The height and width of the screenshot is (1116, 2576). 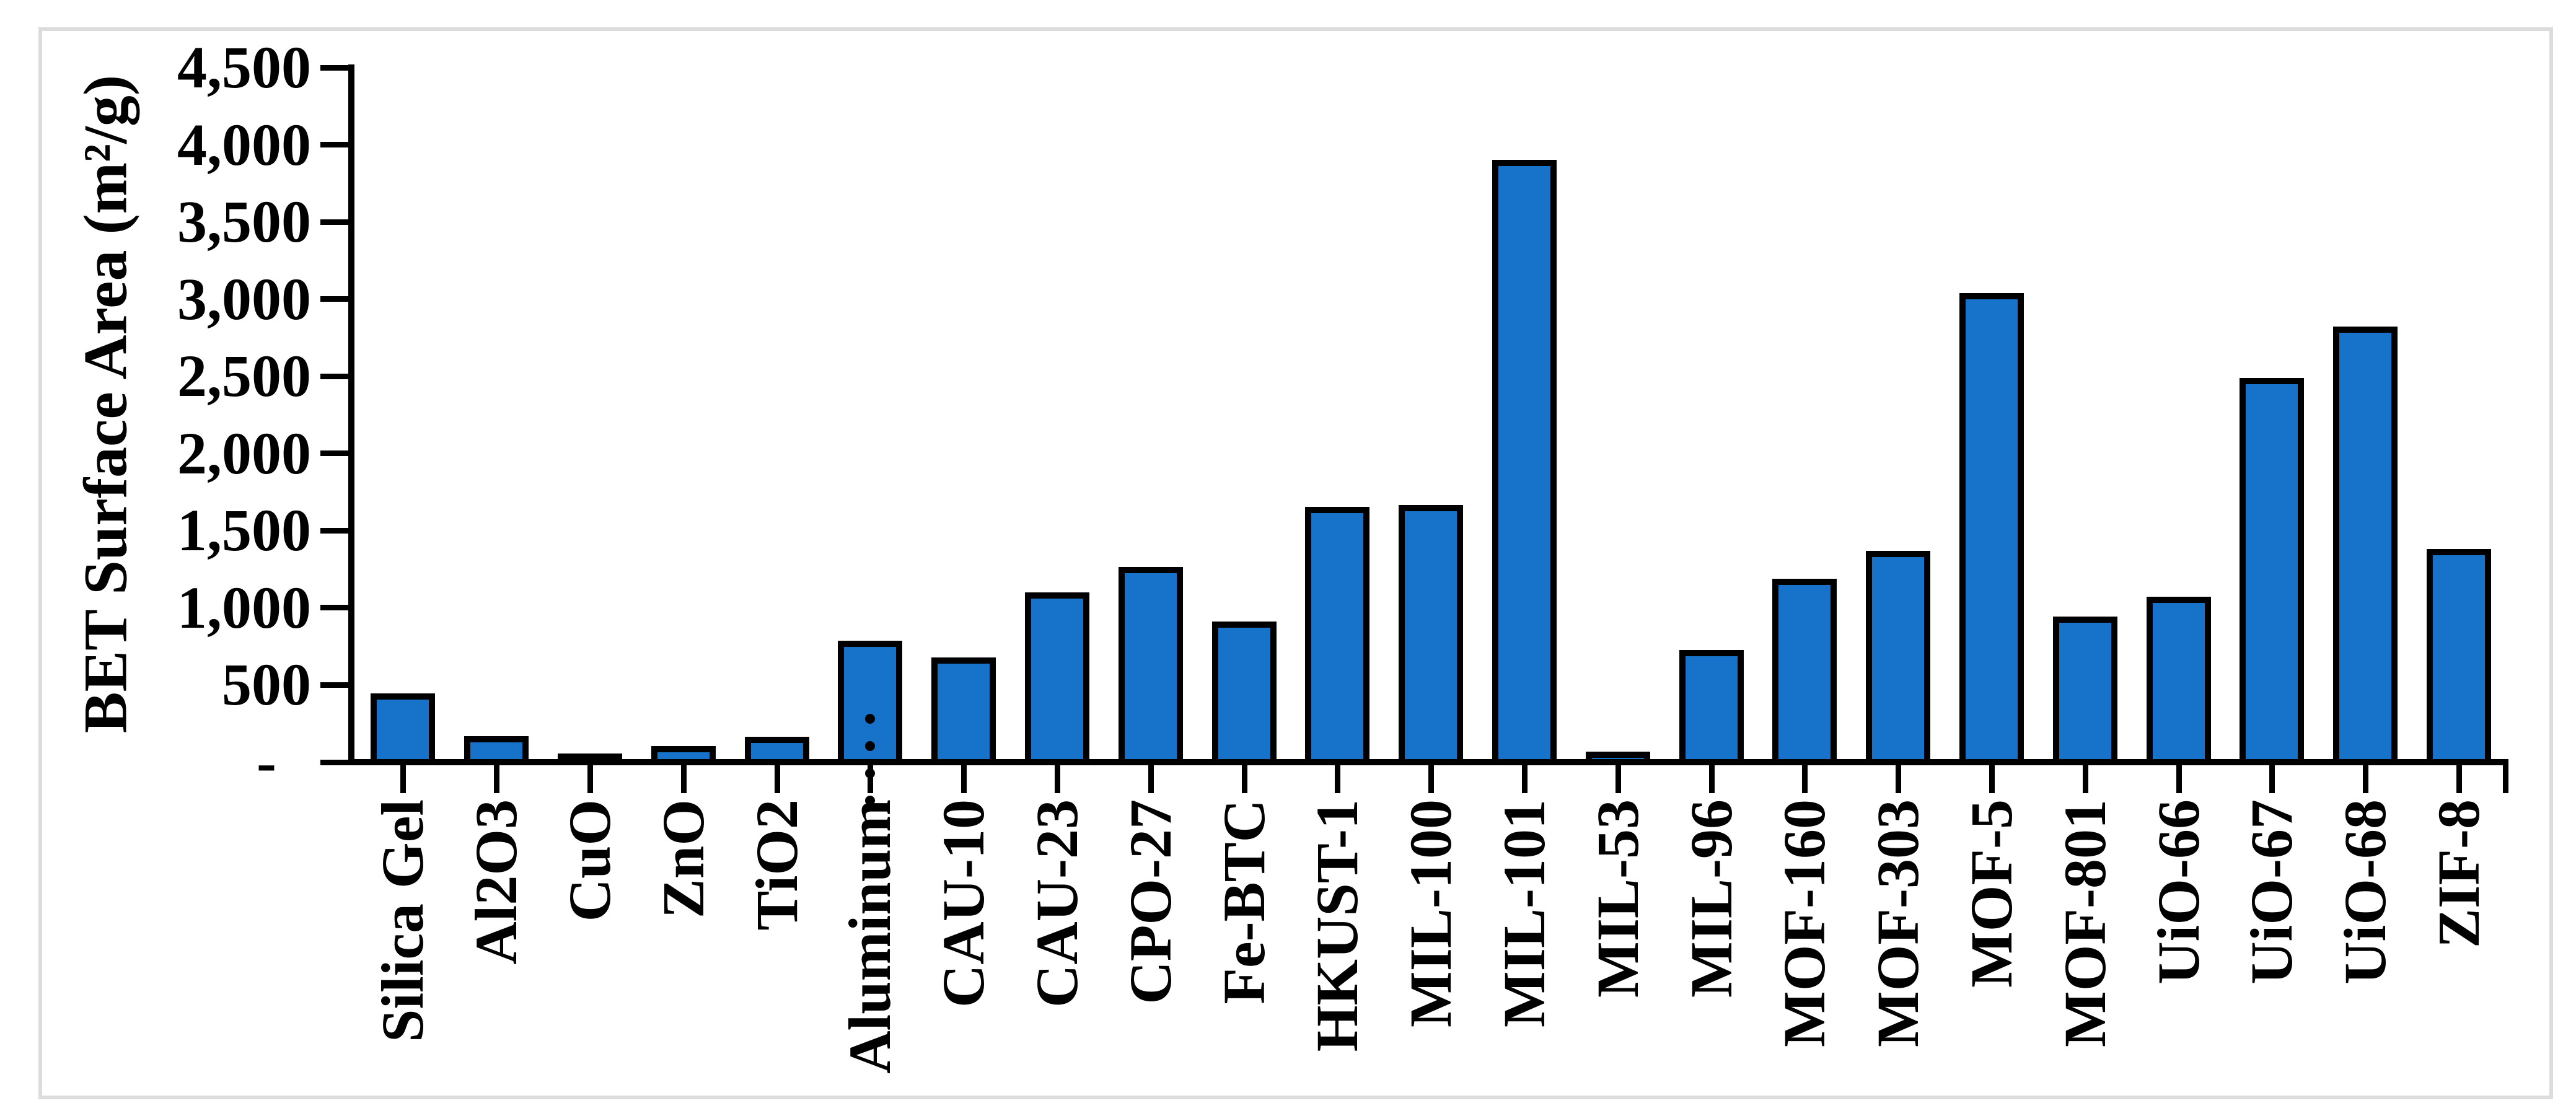 I want to click on y-tick-label-500: 500, so click(x=266, y=685).